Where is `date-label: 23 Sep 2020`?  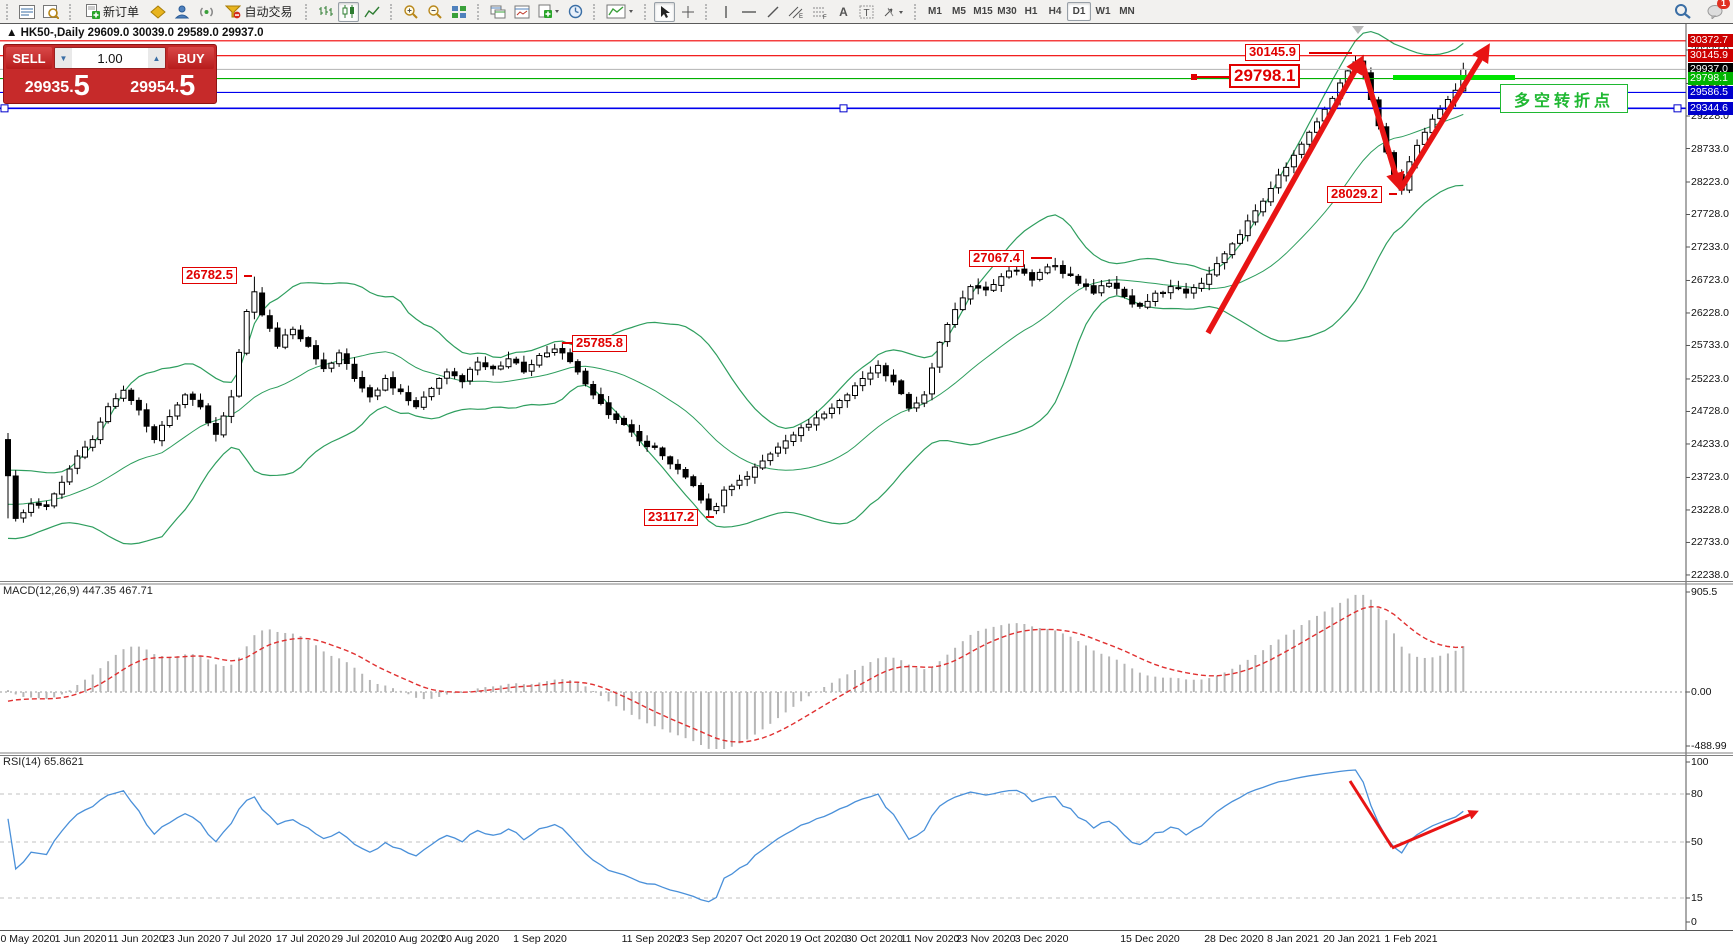 date-label: 23 Sep 2020 is located at coordinates (707, 939).